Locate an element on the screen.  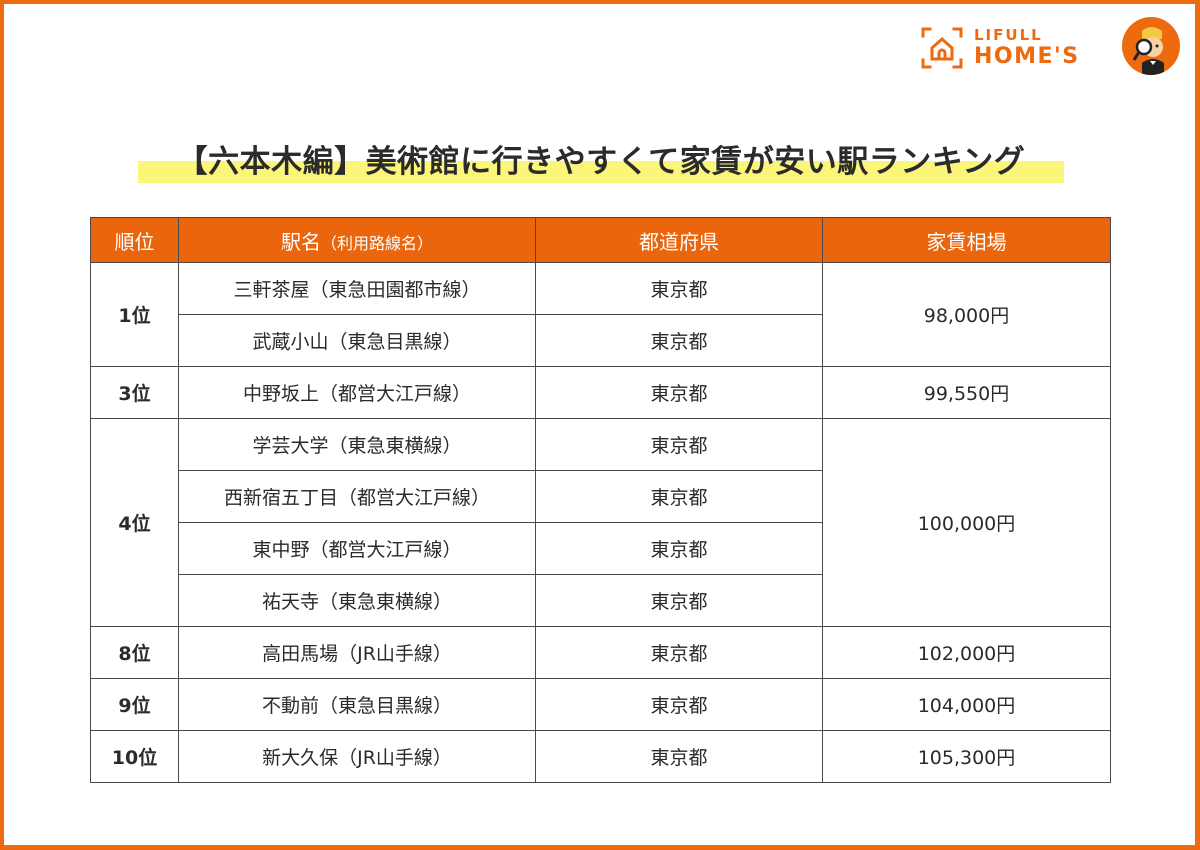
header-prefecture: 都道府県 is located at coordinates (679, 240).